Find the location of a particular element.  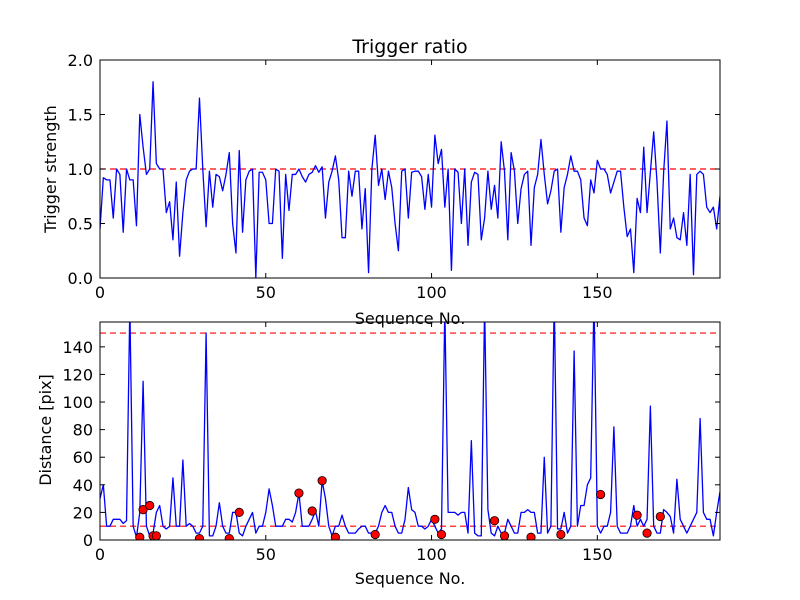

y-tick-label: 2.0 is located at coordinates (80, 60).